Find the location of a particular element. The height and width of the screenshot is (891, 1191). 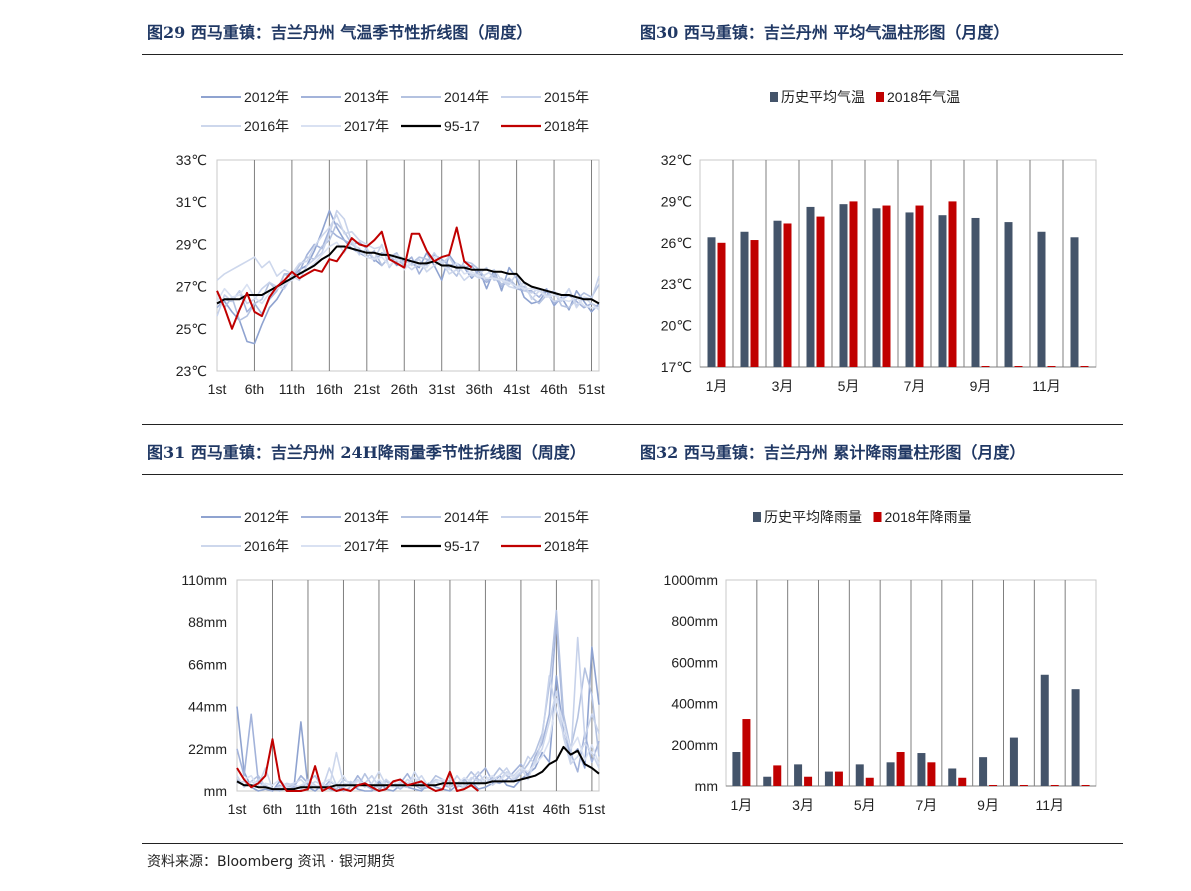

source-note: 资料来源：Bloomberg 资讯 · 银河期货 is located at coordinates (271, 862).